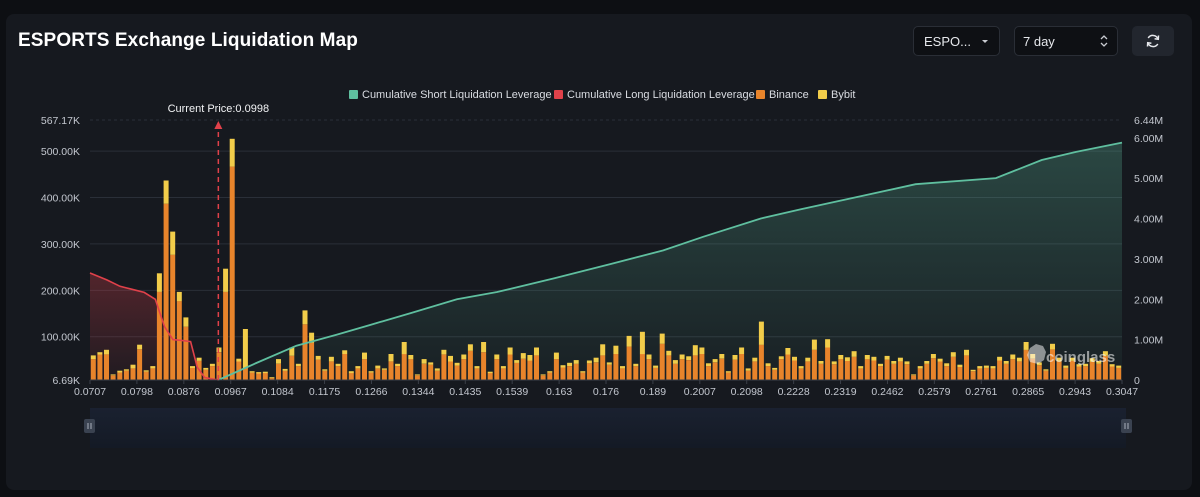 The height and width of the screenshot is (497, 1200). Describe the element at coordinates (1137, 381) in the screenshot. I see `y-right-tick-label: 0` at that location.